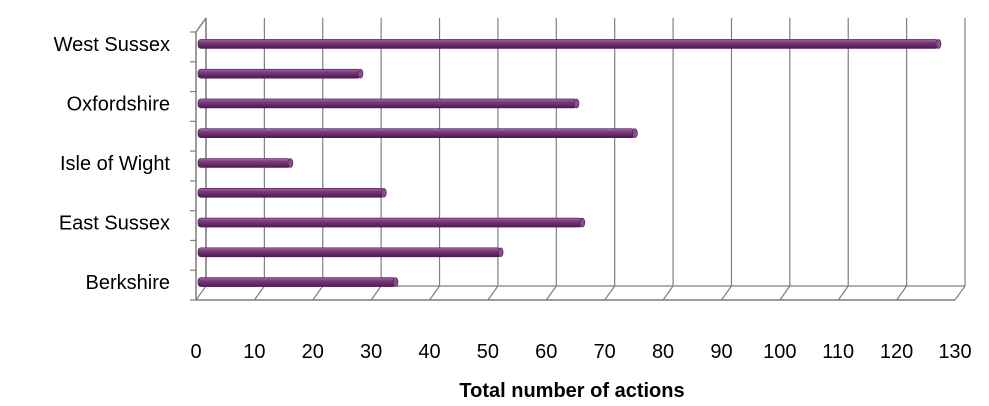 This screenshot has width=989, height=406. I want to click on x-tick-label: 20, so click(313, 352).